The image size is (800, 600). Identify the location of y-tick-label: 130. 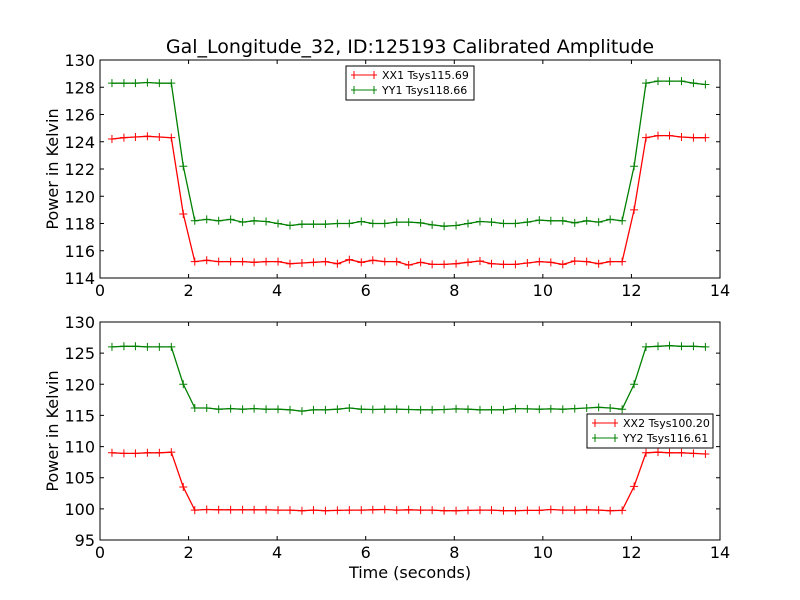
(79, 60).